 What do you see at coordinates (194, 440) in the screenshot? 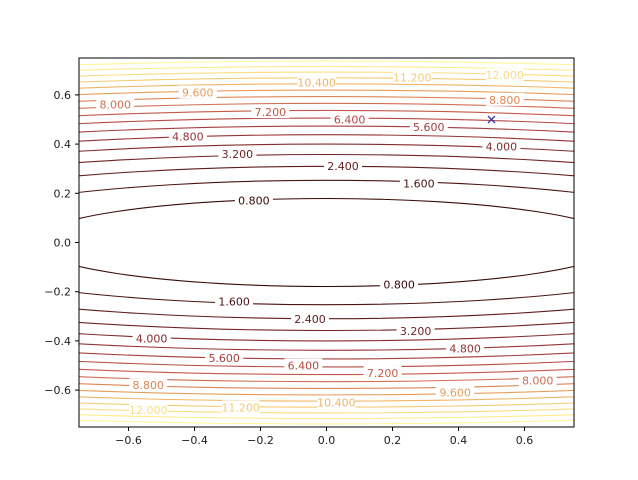
I see `x-tick-label: −0.4` at bounding box center [194, 440].